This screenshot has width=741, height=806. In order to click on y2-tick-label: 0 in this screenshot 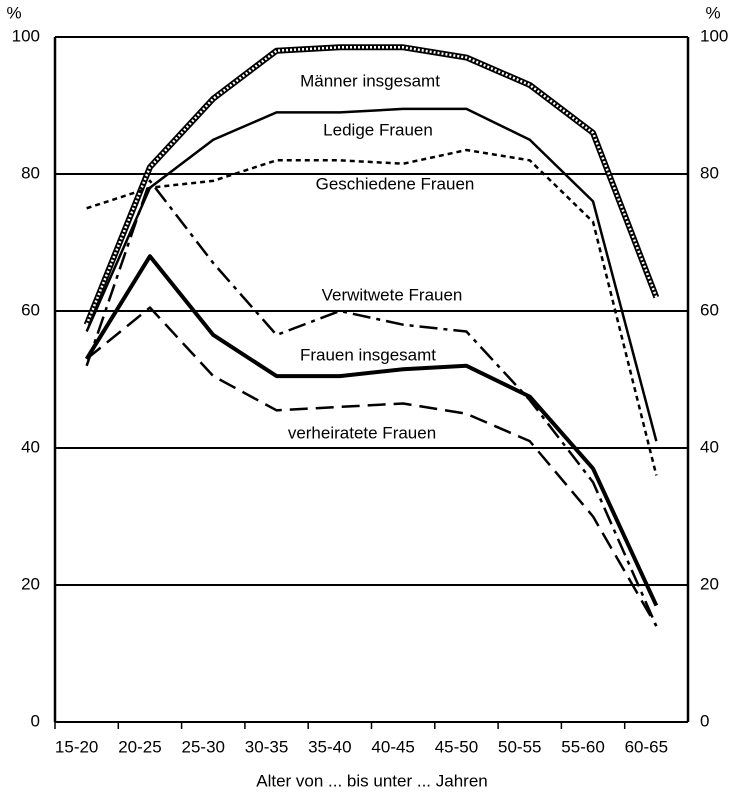, I will do `click(704, 720)`.